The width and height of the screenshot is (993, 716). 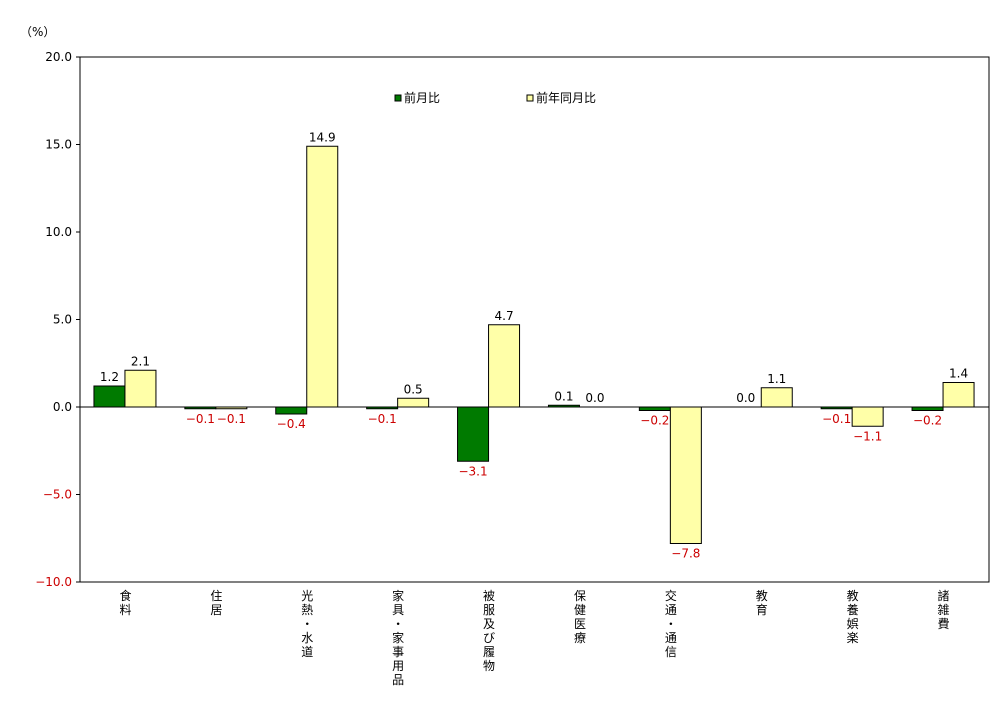 What do you see at coordinates (958, 374) in the screenshot?
I see `data-label: 1.4` at bounding box center [958, 374].